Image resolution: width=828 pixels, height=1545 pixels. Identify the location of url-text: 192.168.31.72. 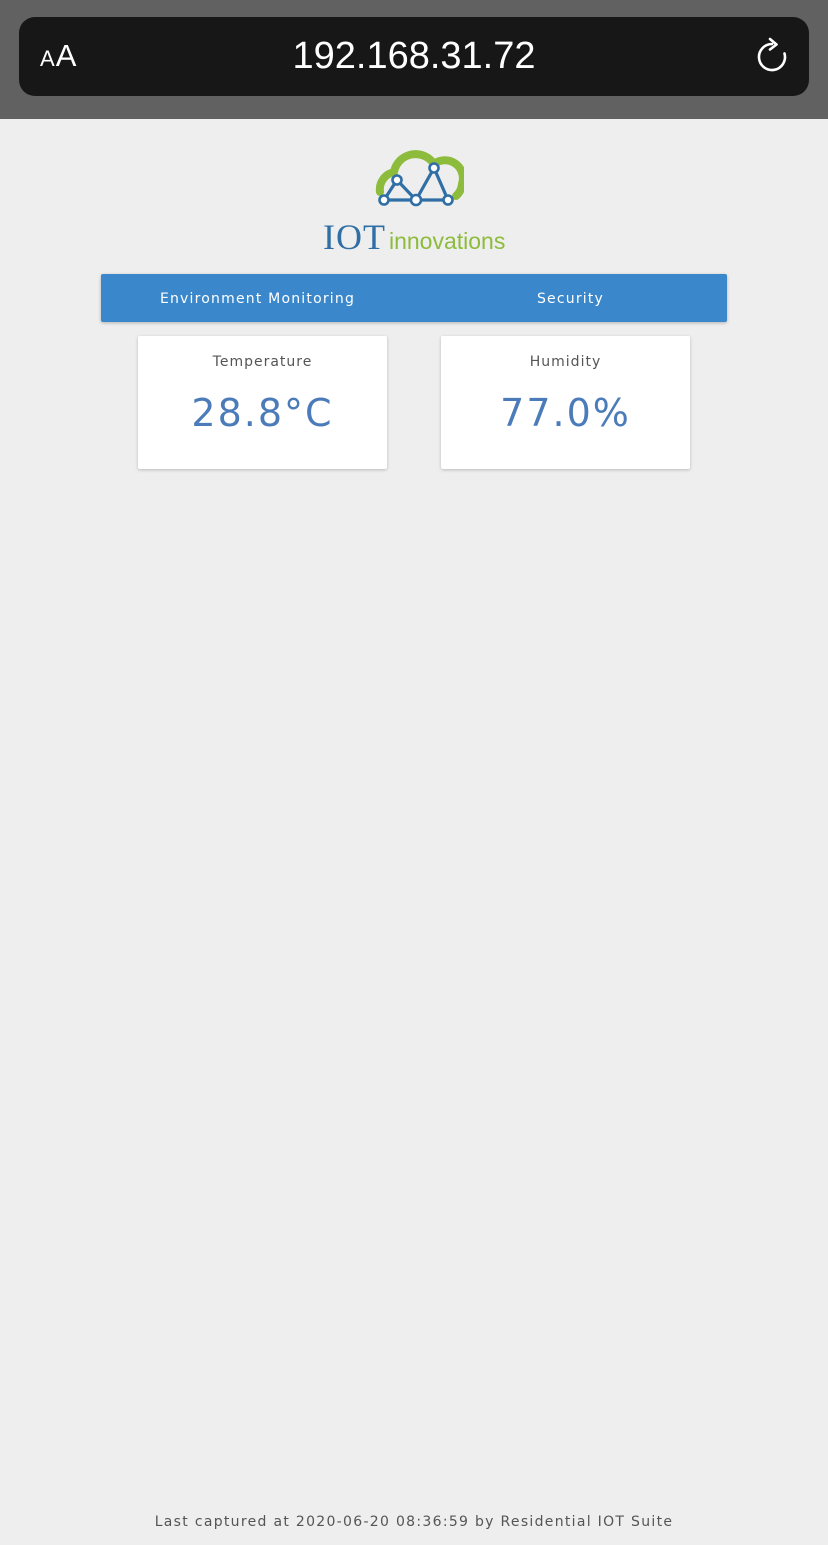
(414, 56).